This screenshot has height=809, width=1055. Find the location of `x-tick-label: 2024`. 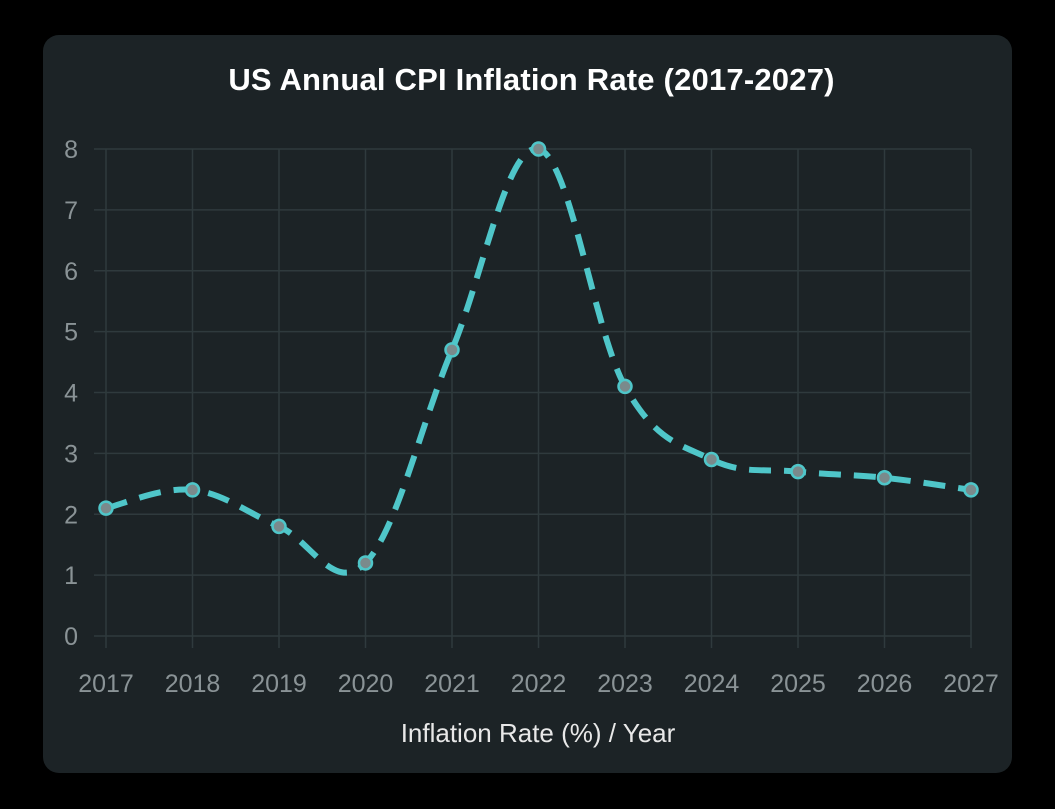

x-tick-label: 2024 is located at coordinates (712, 684).